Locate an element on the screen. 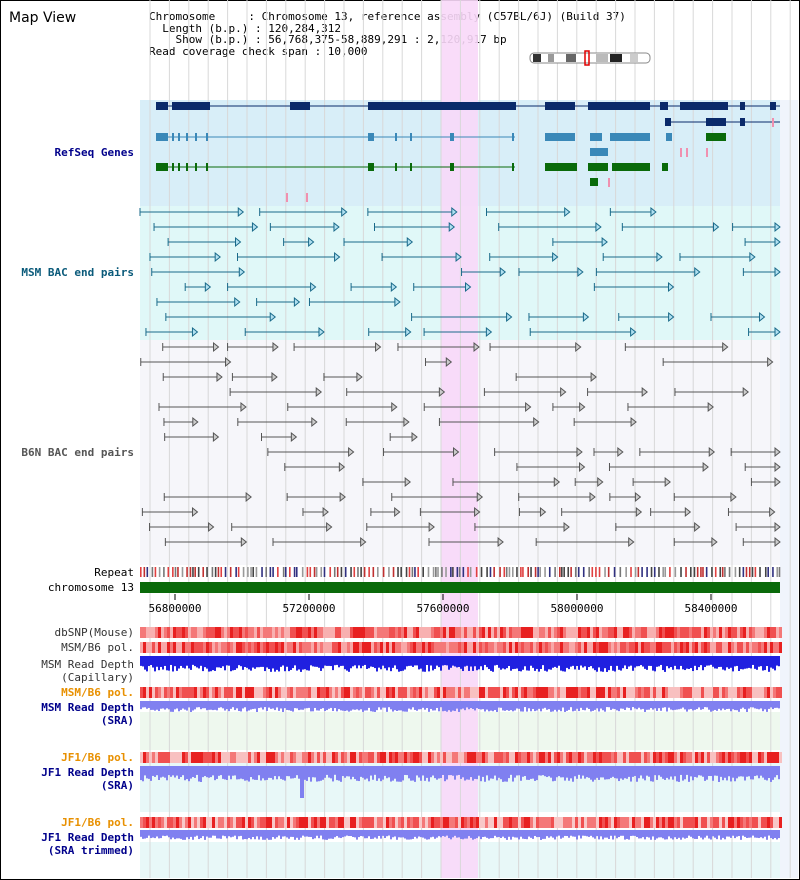  msm-bac-label: MSM BAC end pairs is located at coordinates (77, 272).